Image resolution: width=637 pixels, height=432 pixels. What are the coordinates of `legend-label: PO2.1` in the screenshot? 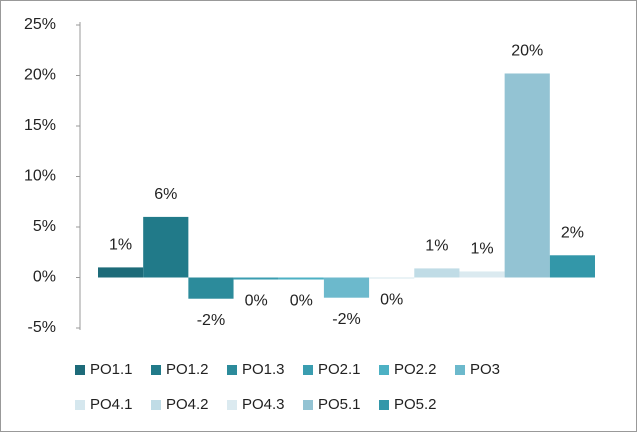 It's located at (339, 369).